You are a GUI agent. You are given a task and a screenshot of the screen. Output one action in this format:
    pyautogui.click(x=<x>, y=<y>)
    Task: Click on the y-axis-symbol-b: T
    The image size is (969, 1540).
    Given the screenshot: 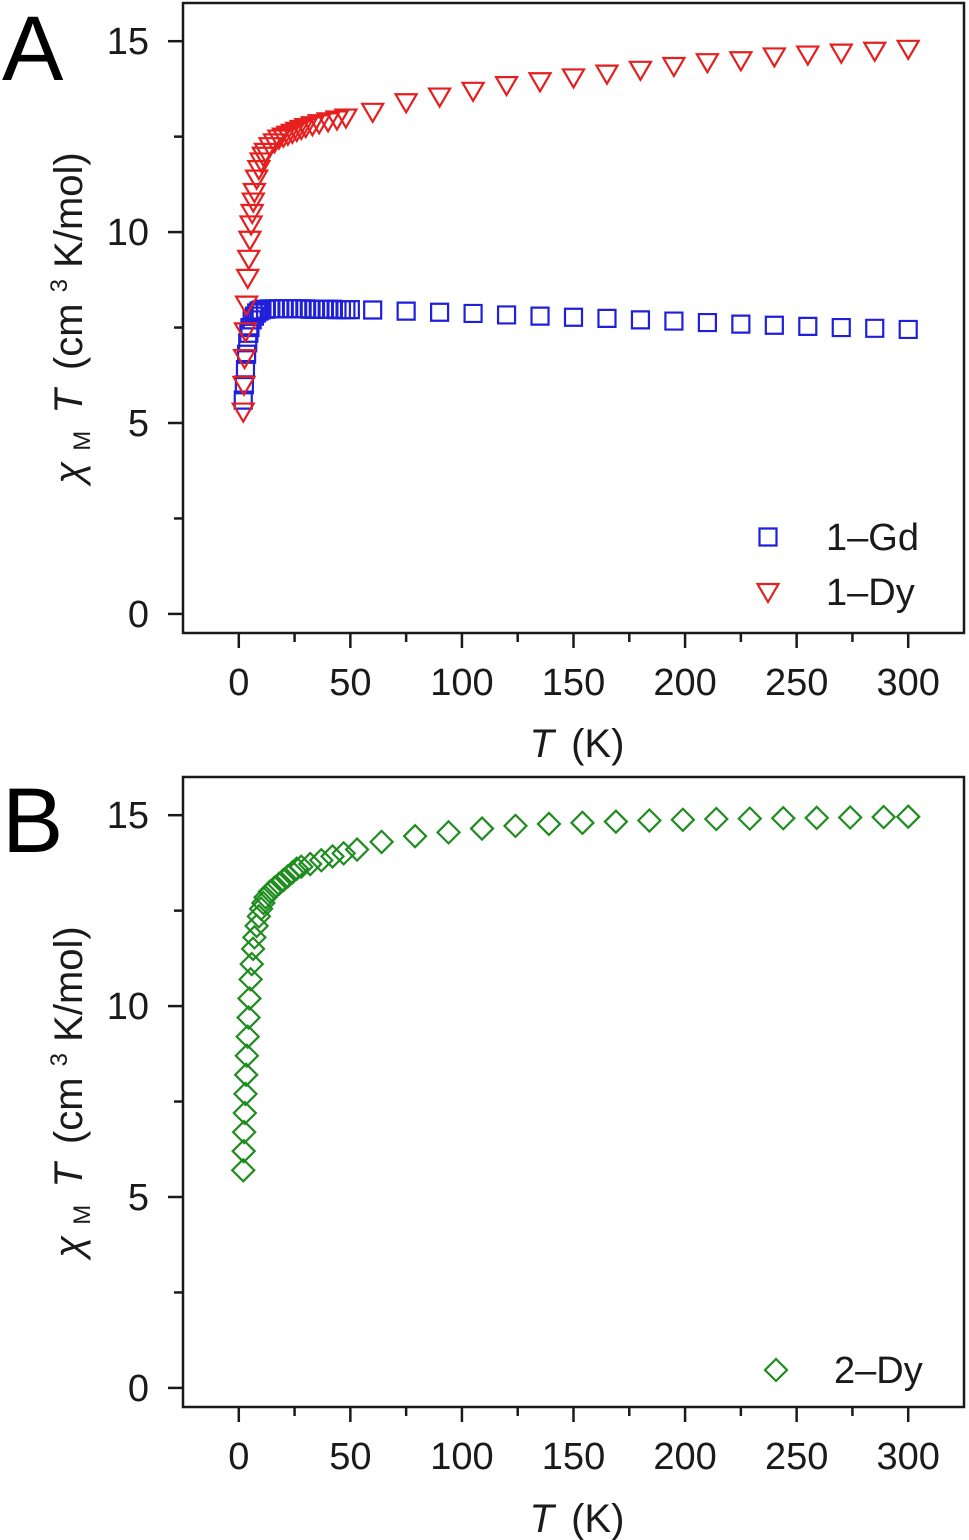 What is the action you would take?
    pyautogui.click(x=69, y=1174)
    